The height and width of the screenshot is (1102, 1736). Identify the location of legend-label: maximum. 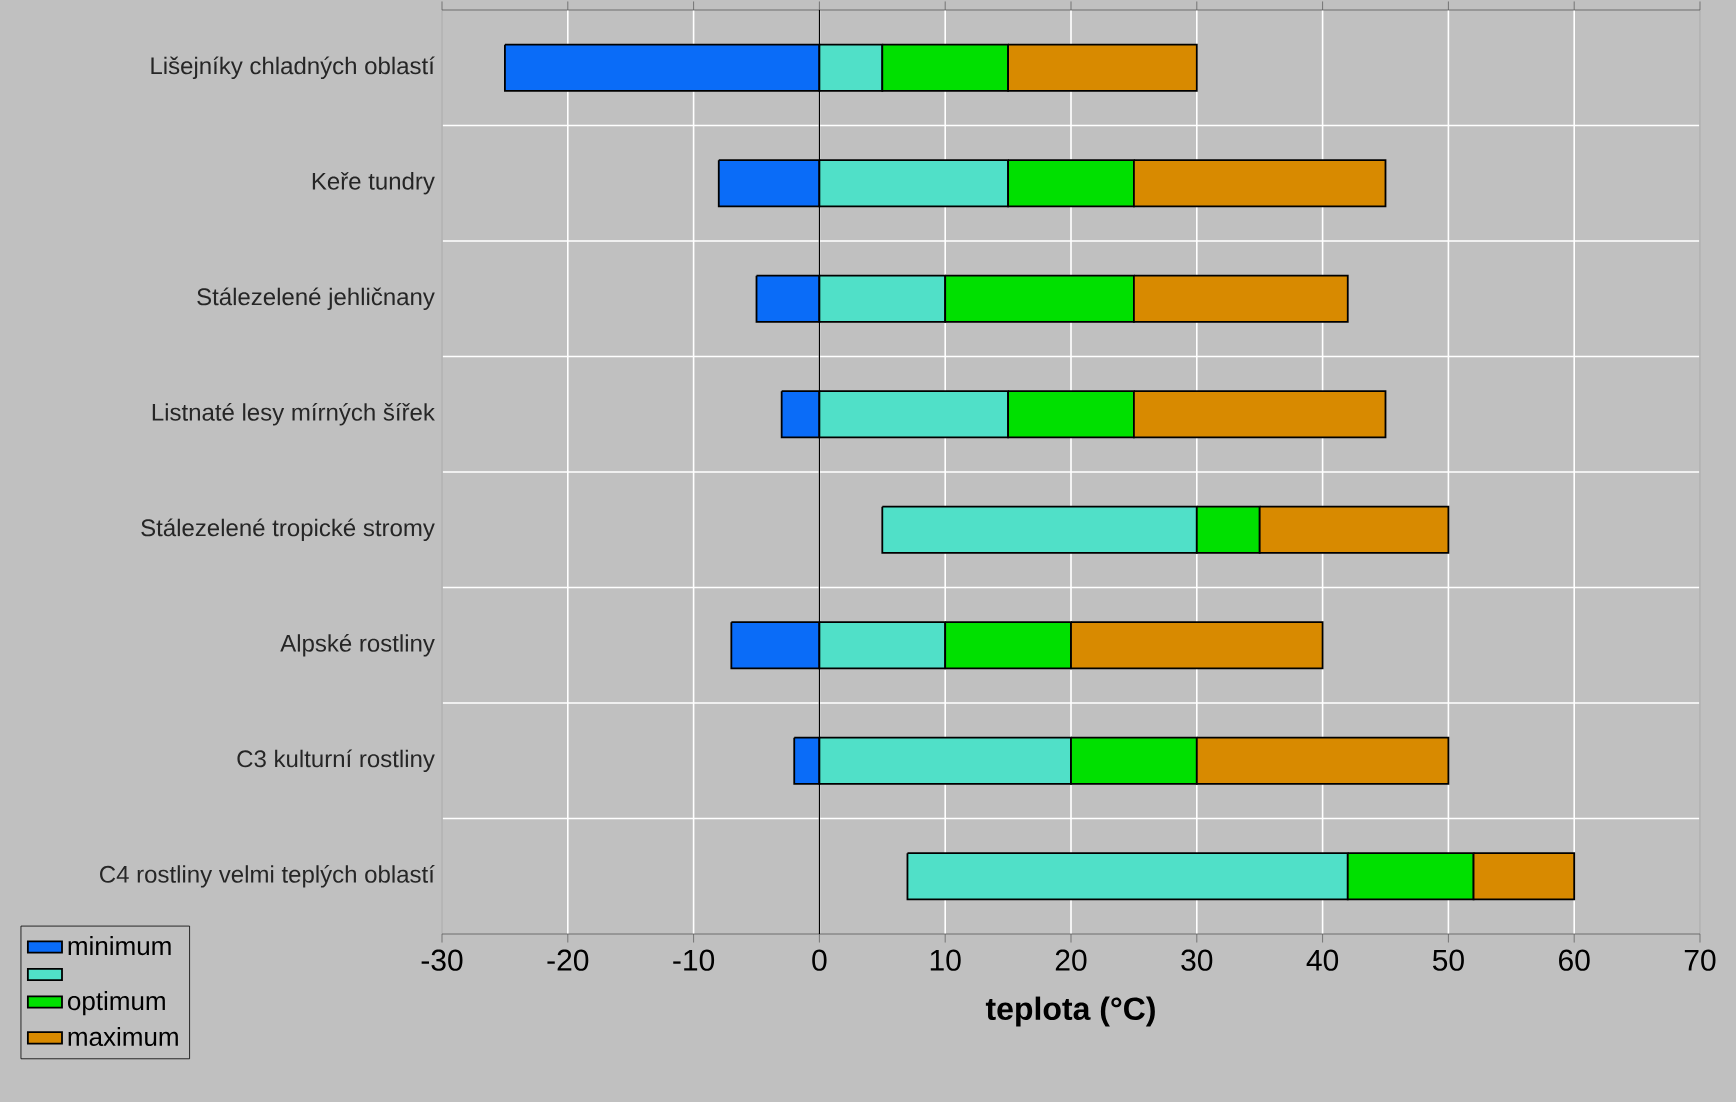
(123, 1036).